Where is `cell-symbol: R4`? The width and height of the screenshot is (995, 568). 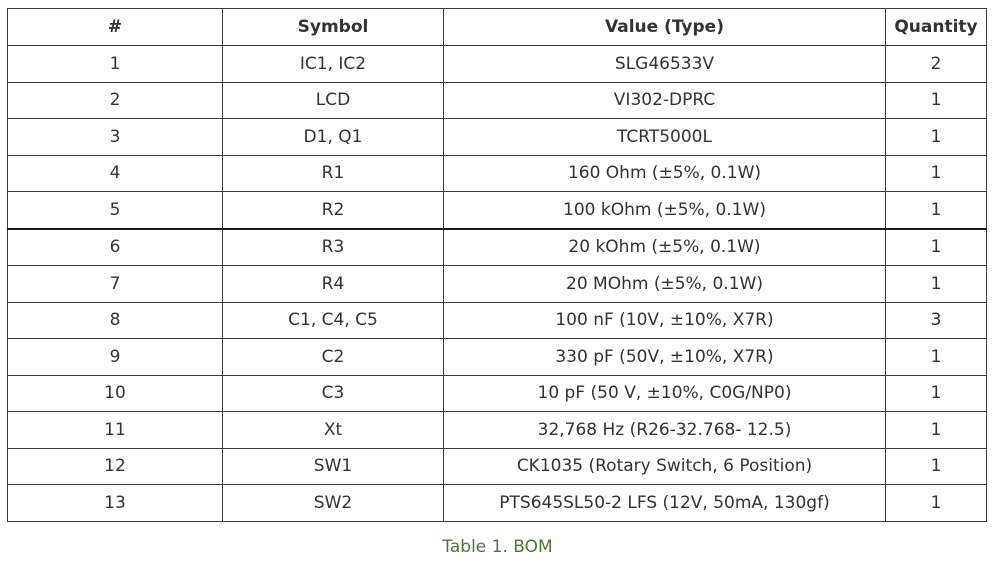
cell-symbol: R4 is located at coordinates (333, 284).